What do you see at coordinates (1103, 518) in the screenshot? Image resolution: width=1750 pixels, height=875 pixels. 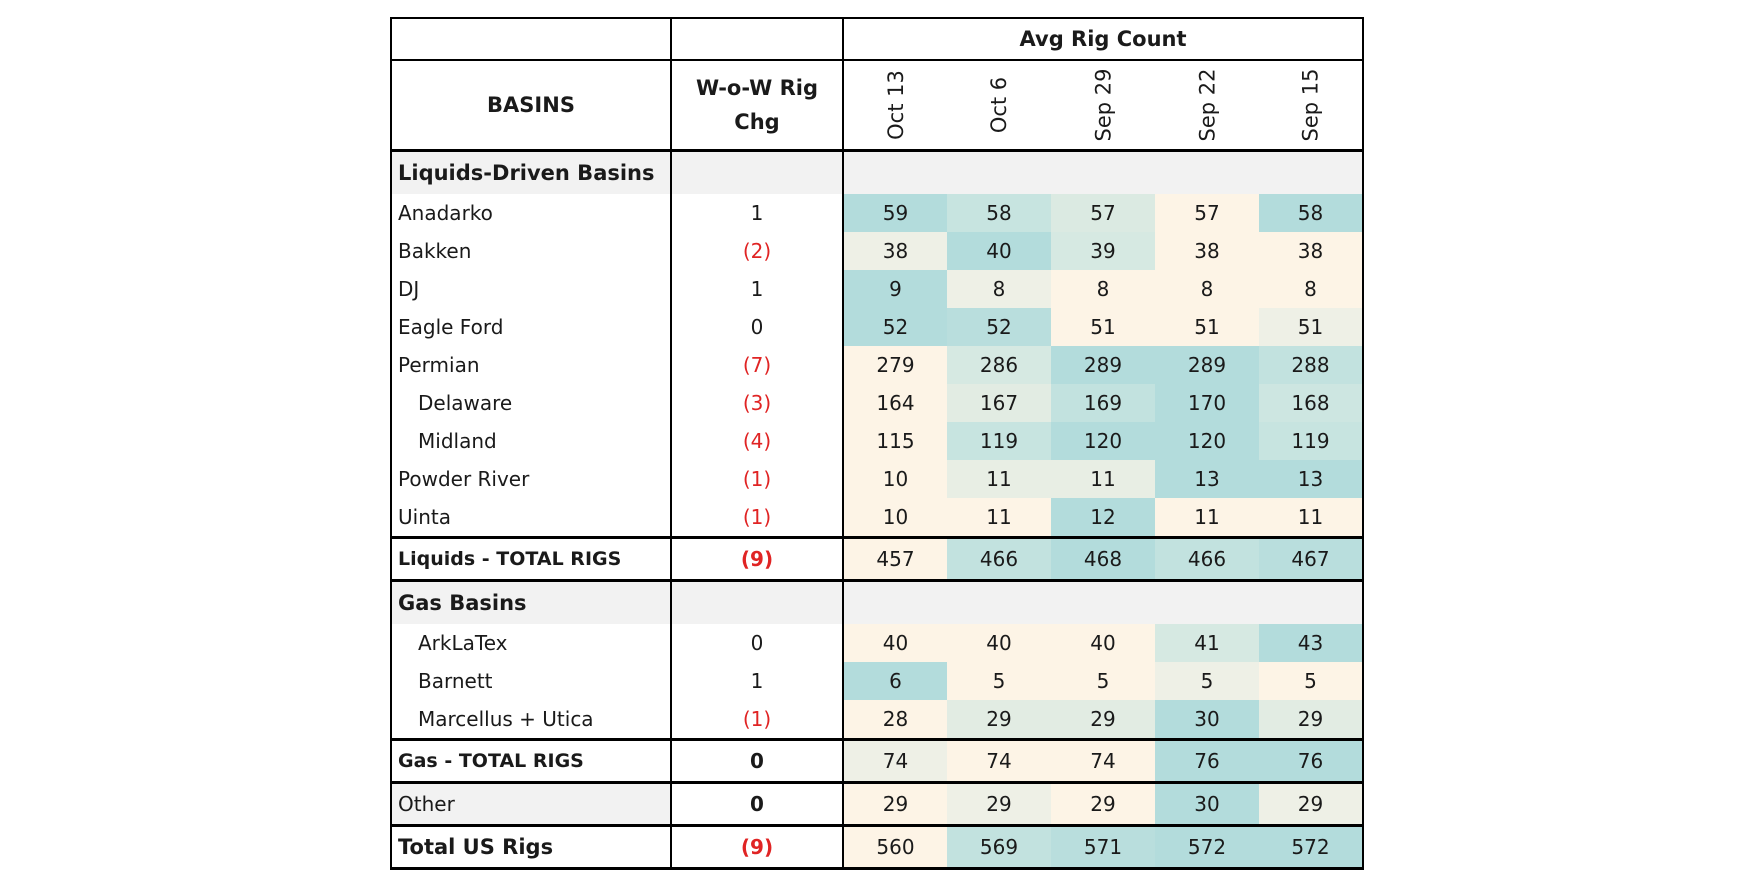 I see `rig-count-value: 12` at bounding box center [1103, 518].